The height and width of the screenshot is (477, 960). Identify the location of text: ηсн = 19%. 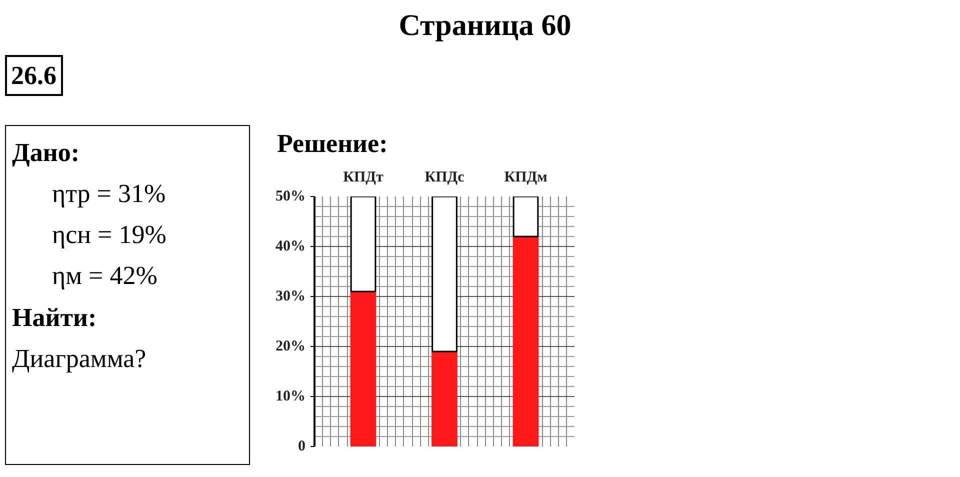
(109, 235).